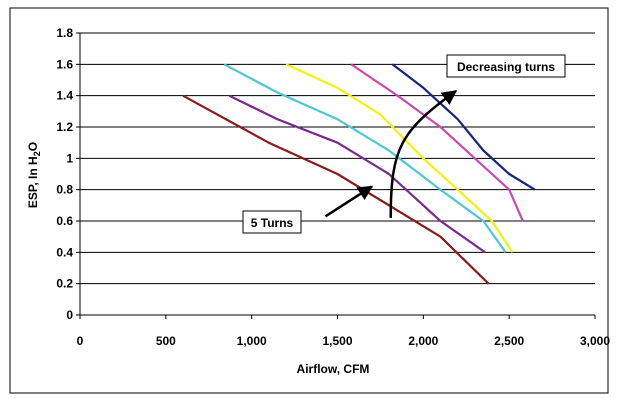  Describe the element at coordinates (64, 190) in the screenshot. I see `y-tick-label: 0.8` at that location.